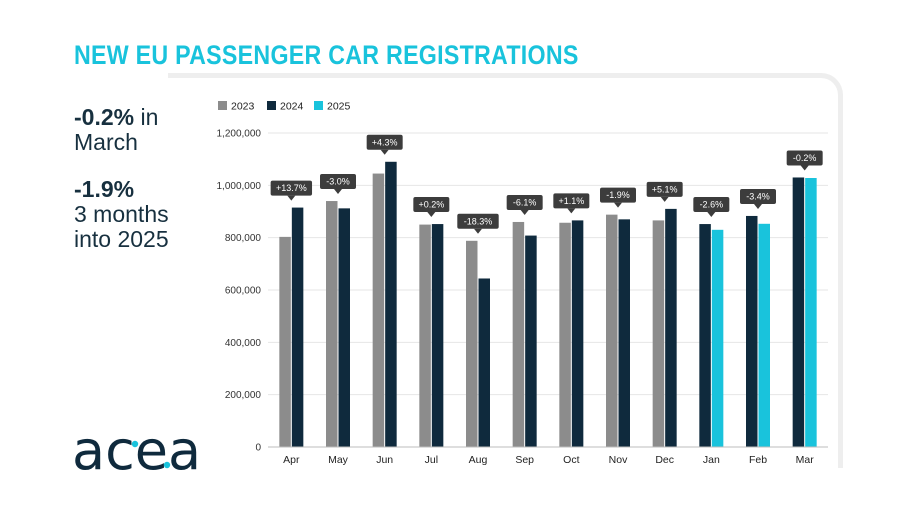 The width and height of the screenshot is (900, 507). Describe the element at coordinates (571, 460) in the screenshot. I see `x-tick-label: Oct` at that location.